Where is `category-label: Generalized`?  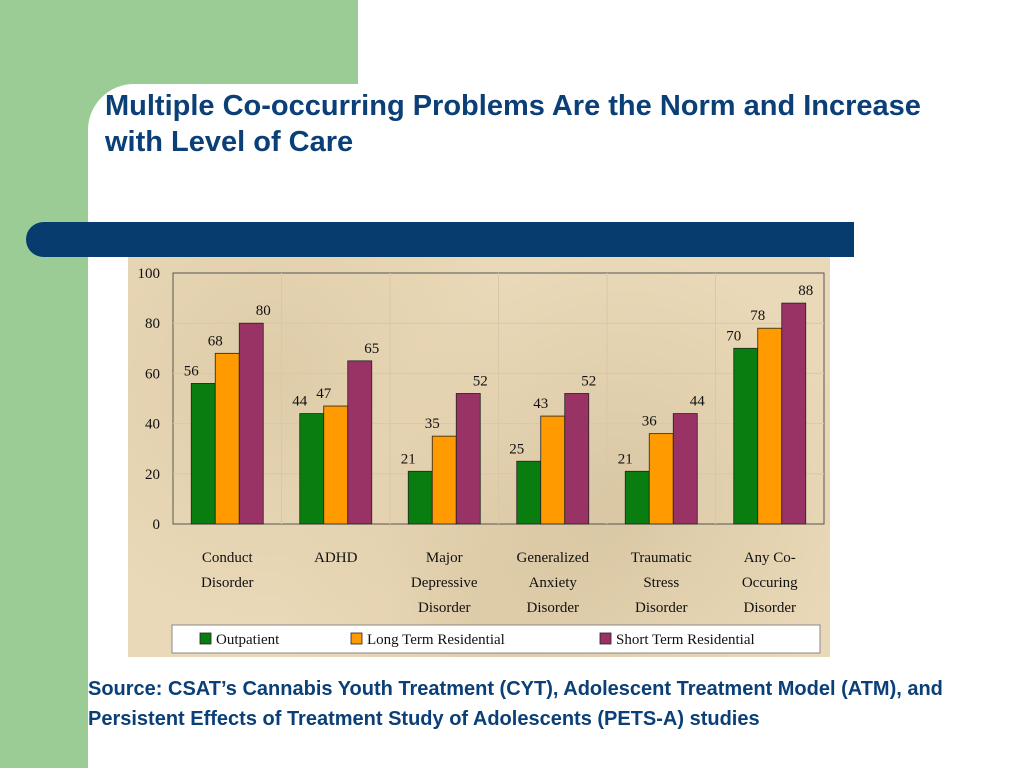
category-label: Generalized is located at coordinates (553, 558).